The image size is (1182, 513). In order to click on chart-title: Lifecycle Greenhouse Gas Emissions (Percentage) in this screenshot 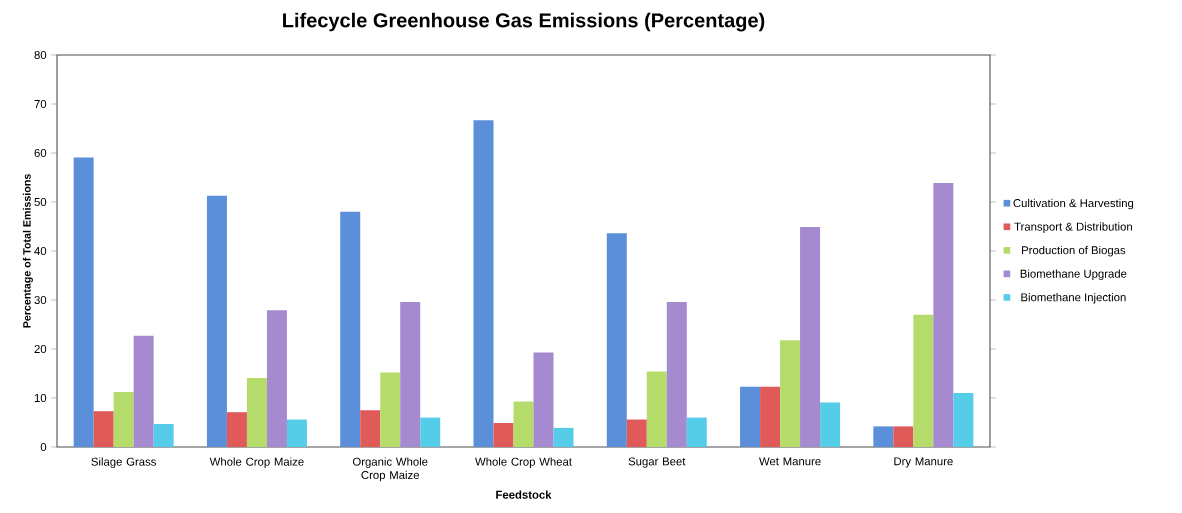, I will do `click(524, 22)`.